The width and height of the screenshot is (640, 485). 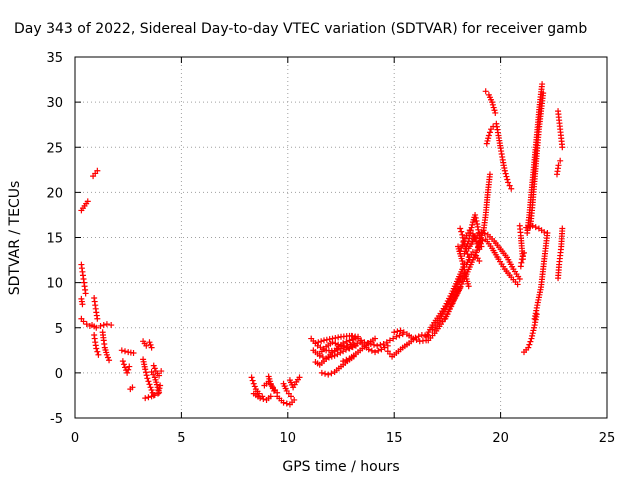 I want to click on y-tick-label: 10, so click(x=54, y=284).